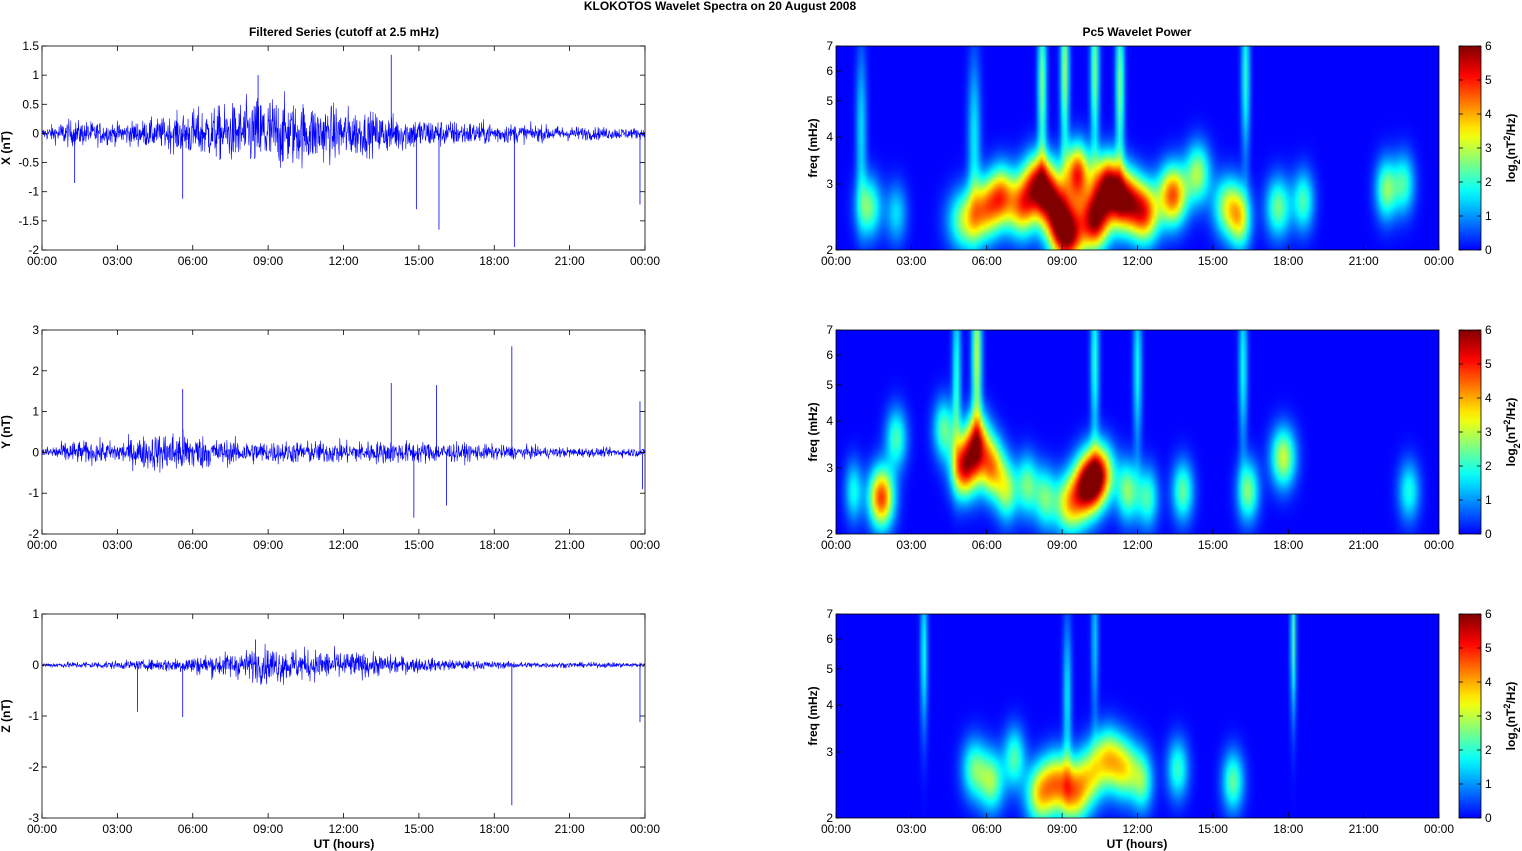  Describe the element at coordinates (28, 221) in the screenshot. I see `y-tick-label: -1.5` at that location.